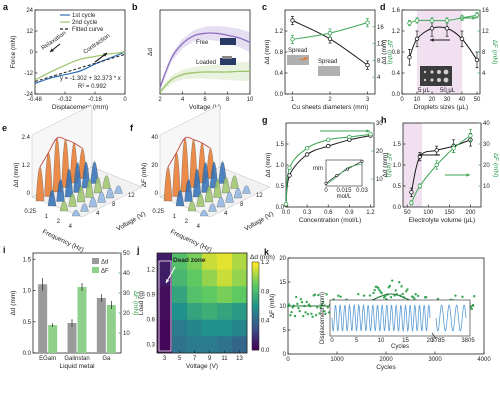 The width and height of the screenshot is (500, 403). Describe the element at coordinates (396, 53) in the screenshot. I see `y-tick-label-d: 0.8` at that location.